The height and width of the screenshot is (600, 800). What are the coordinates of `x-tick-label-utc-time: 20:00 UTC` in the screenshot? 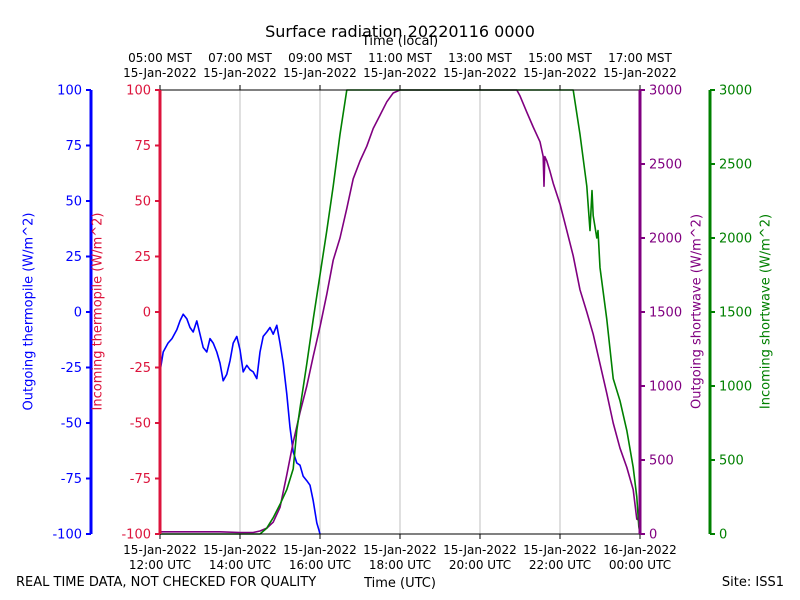 It's located at (480, 565).